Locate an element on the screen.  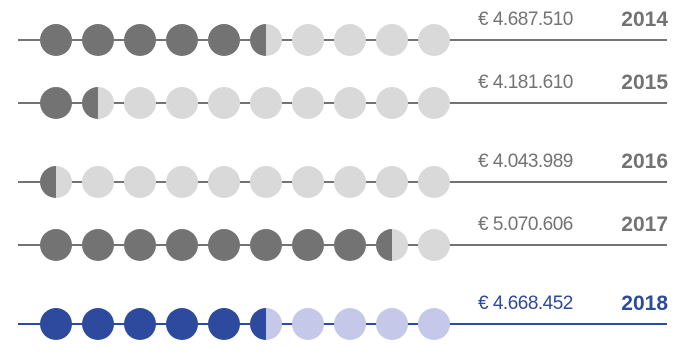
row-2018 is located at coordinates (342, 324).